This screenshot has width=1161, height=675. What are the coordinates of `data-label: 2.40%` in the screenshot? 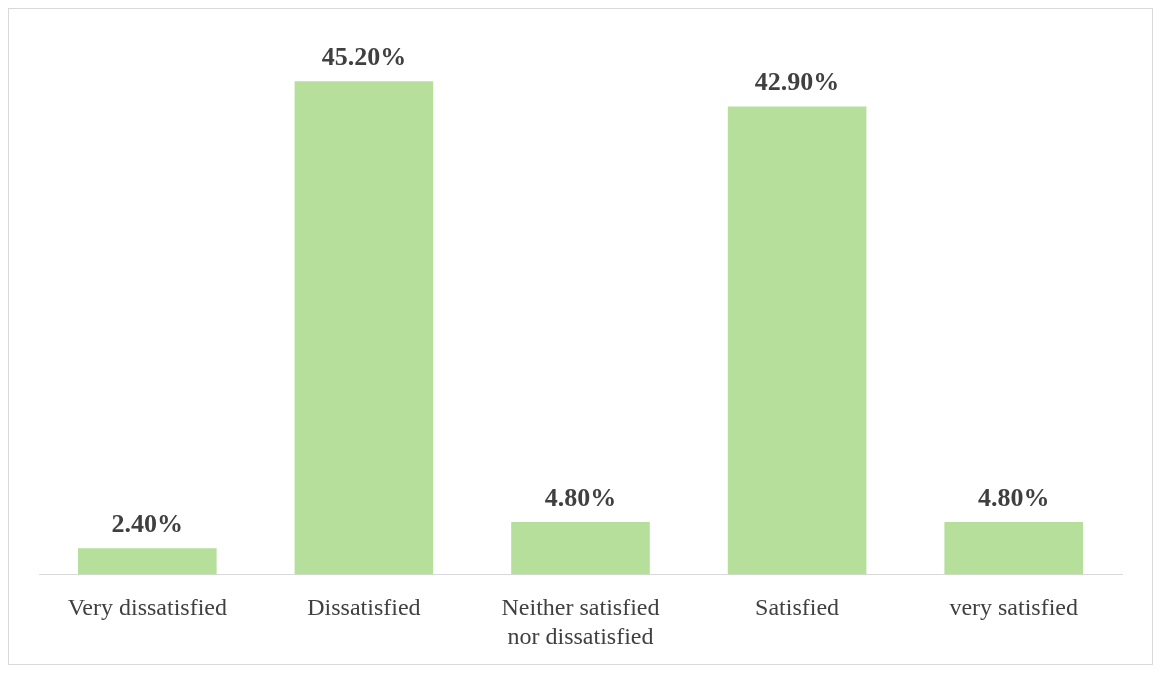 It's located at (147, 523).